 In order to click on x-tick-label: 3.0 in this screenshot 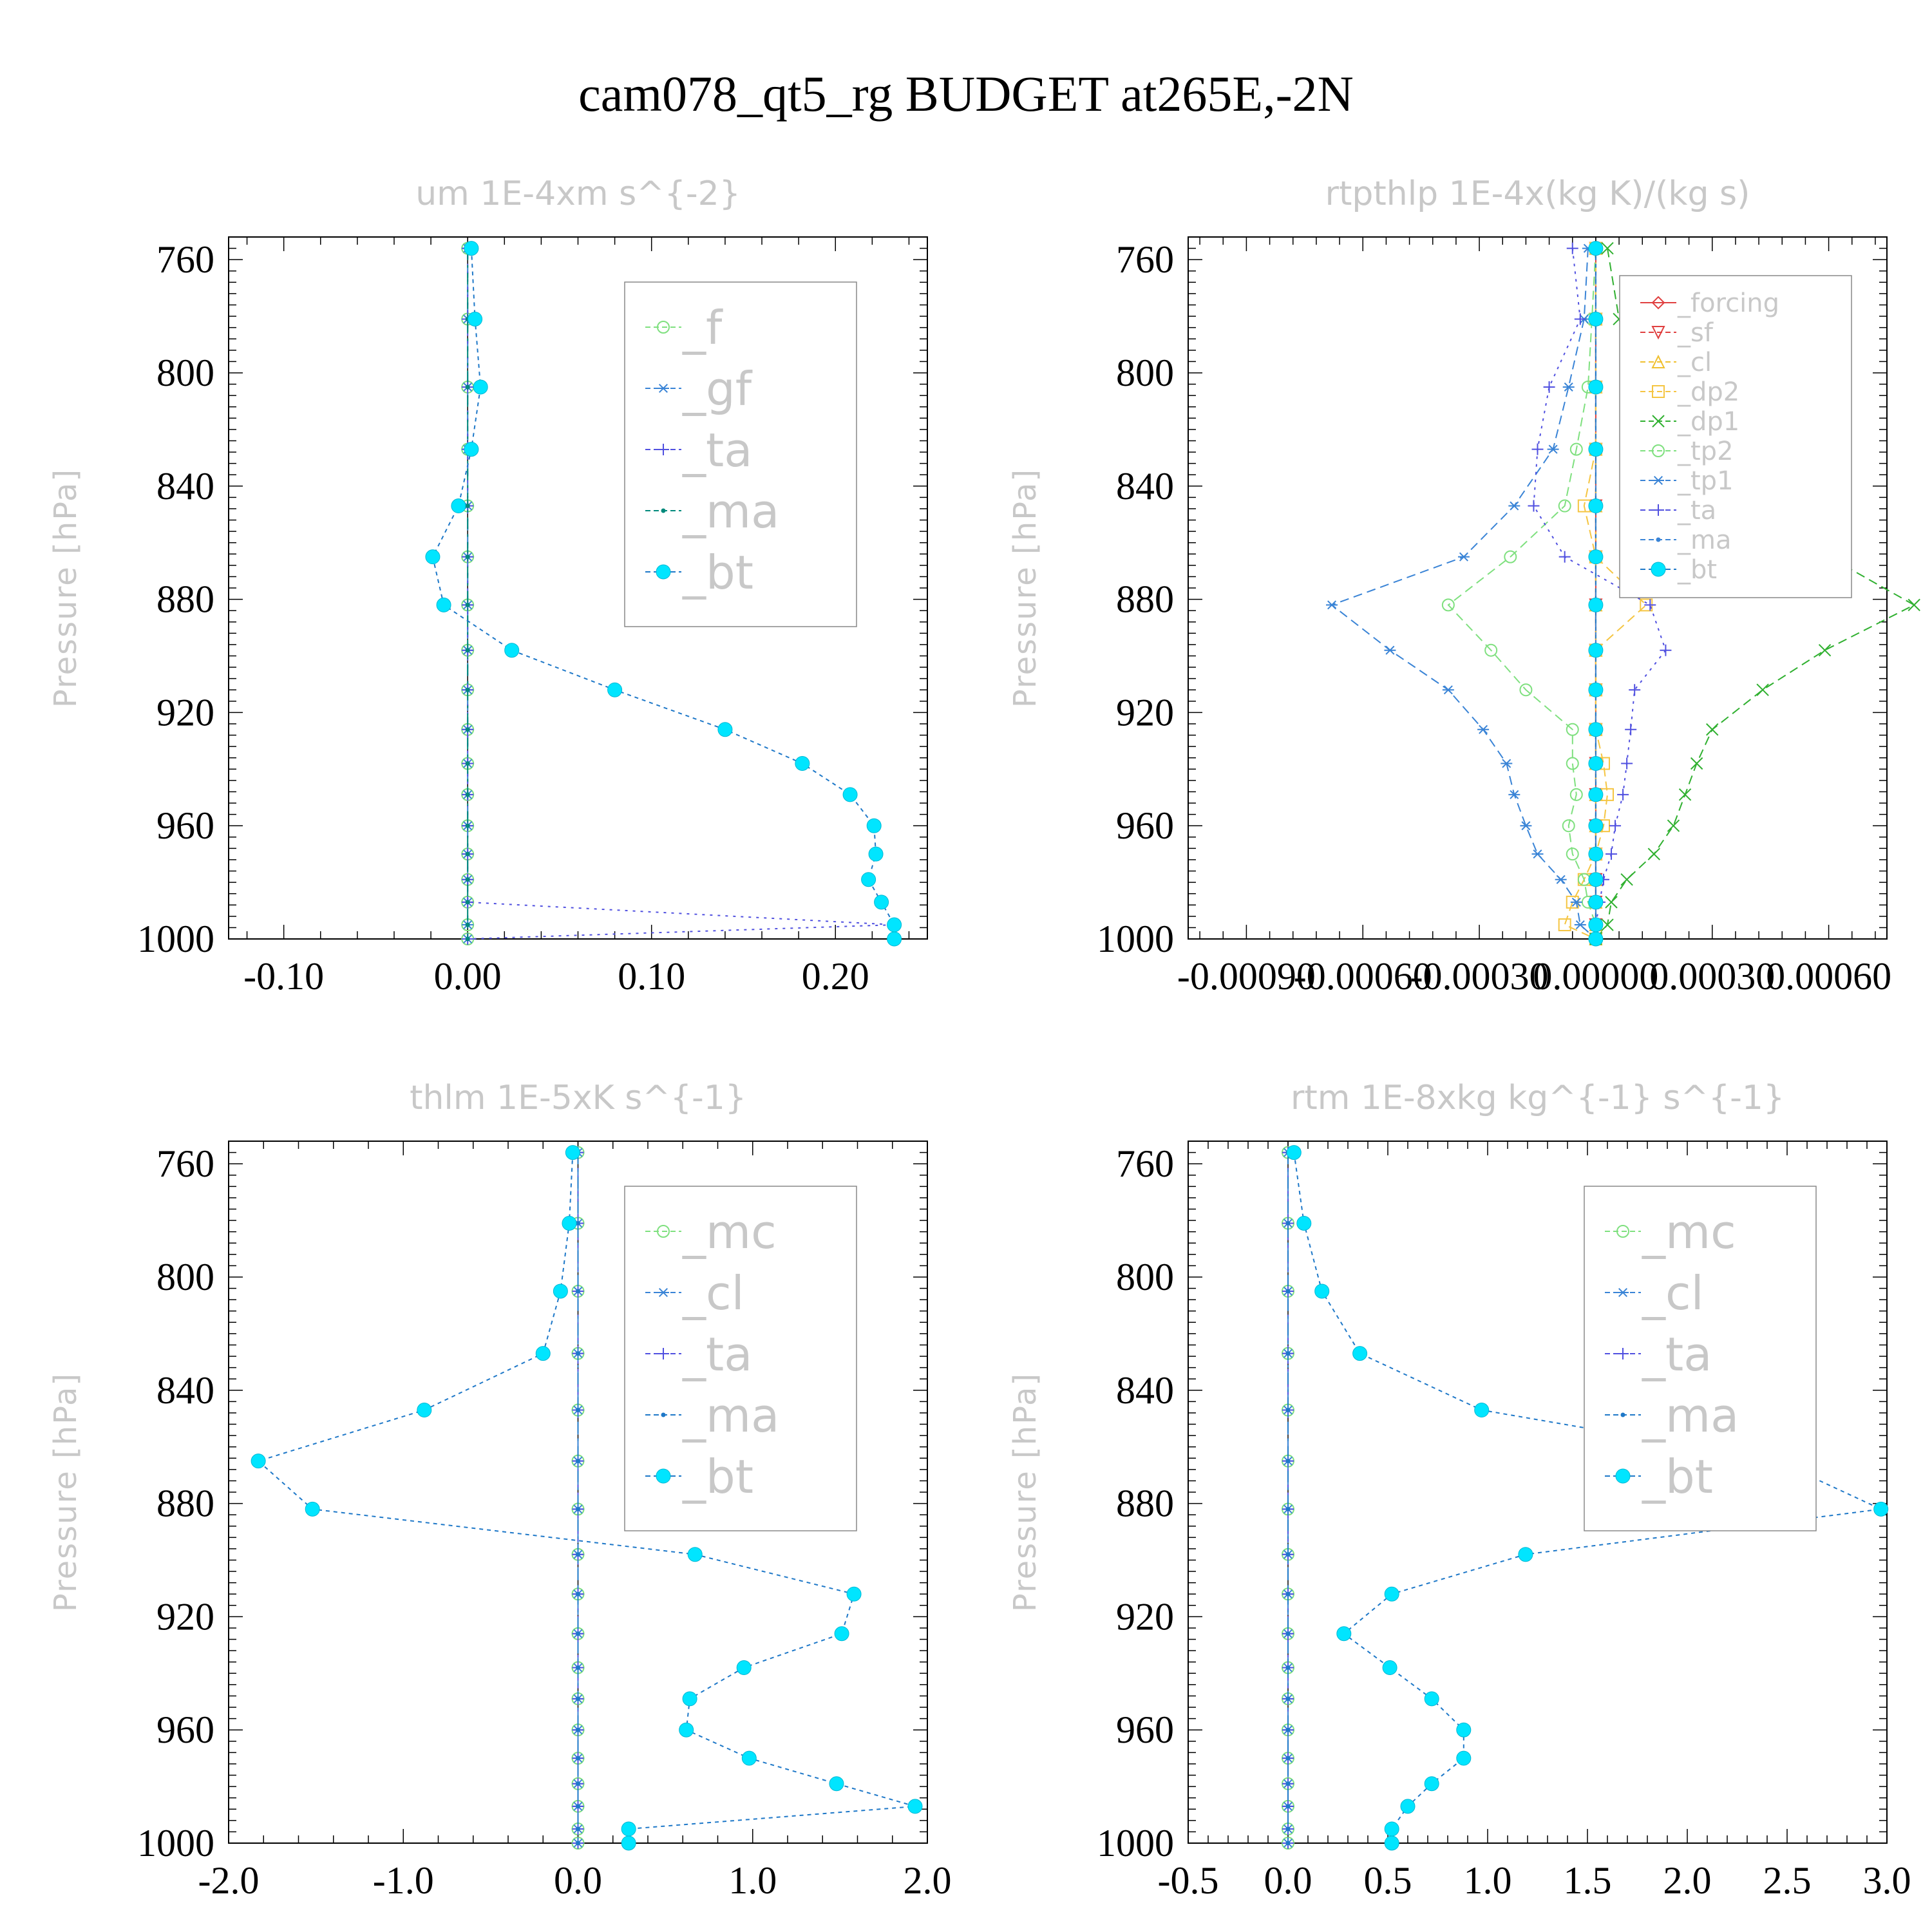, I will do `click(1887, 1880)`.